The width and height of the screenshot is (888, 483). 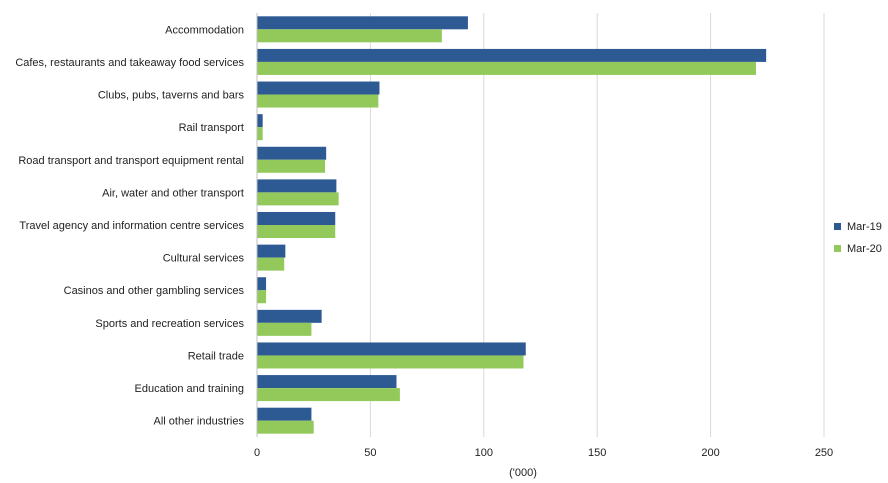 What do you see at coordinates (257, 453) in the screenshot?
I see `x-tick-label: 0` at bounding box center [257, 453].